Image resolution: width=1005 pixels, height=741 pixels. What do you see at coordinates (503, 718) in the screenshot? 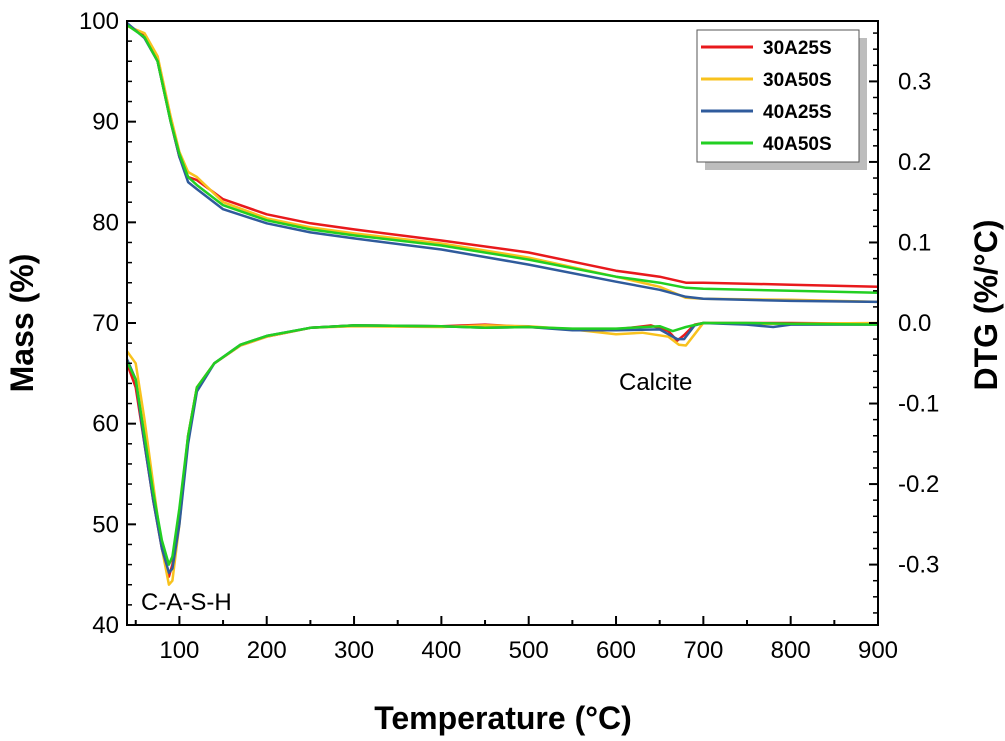
I see `x-axis-title: Temperature (°C)` at bounding box center [503, 718].